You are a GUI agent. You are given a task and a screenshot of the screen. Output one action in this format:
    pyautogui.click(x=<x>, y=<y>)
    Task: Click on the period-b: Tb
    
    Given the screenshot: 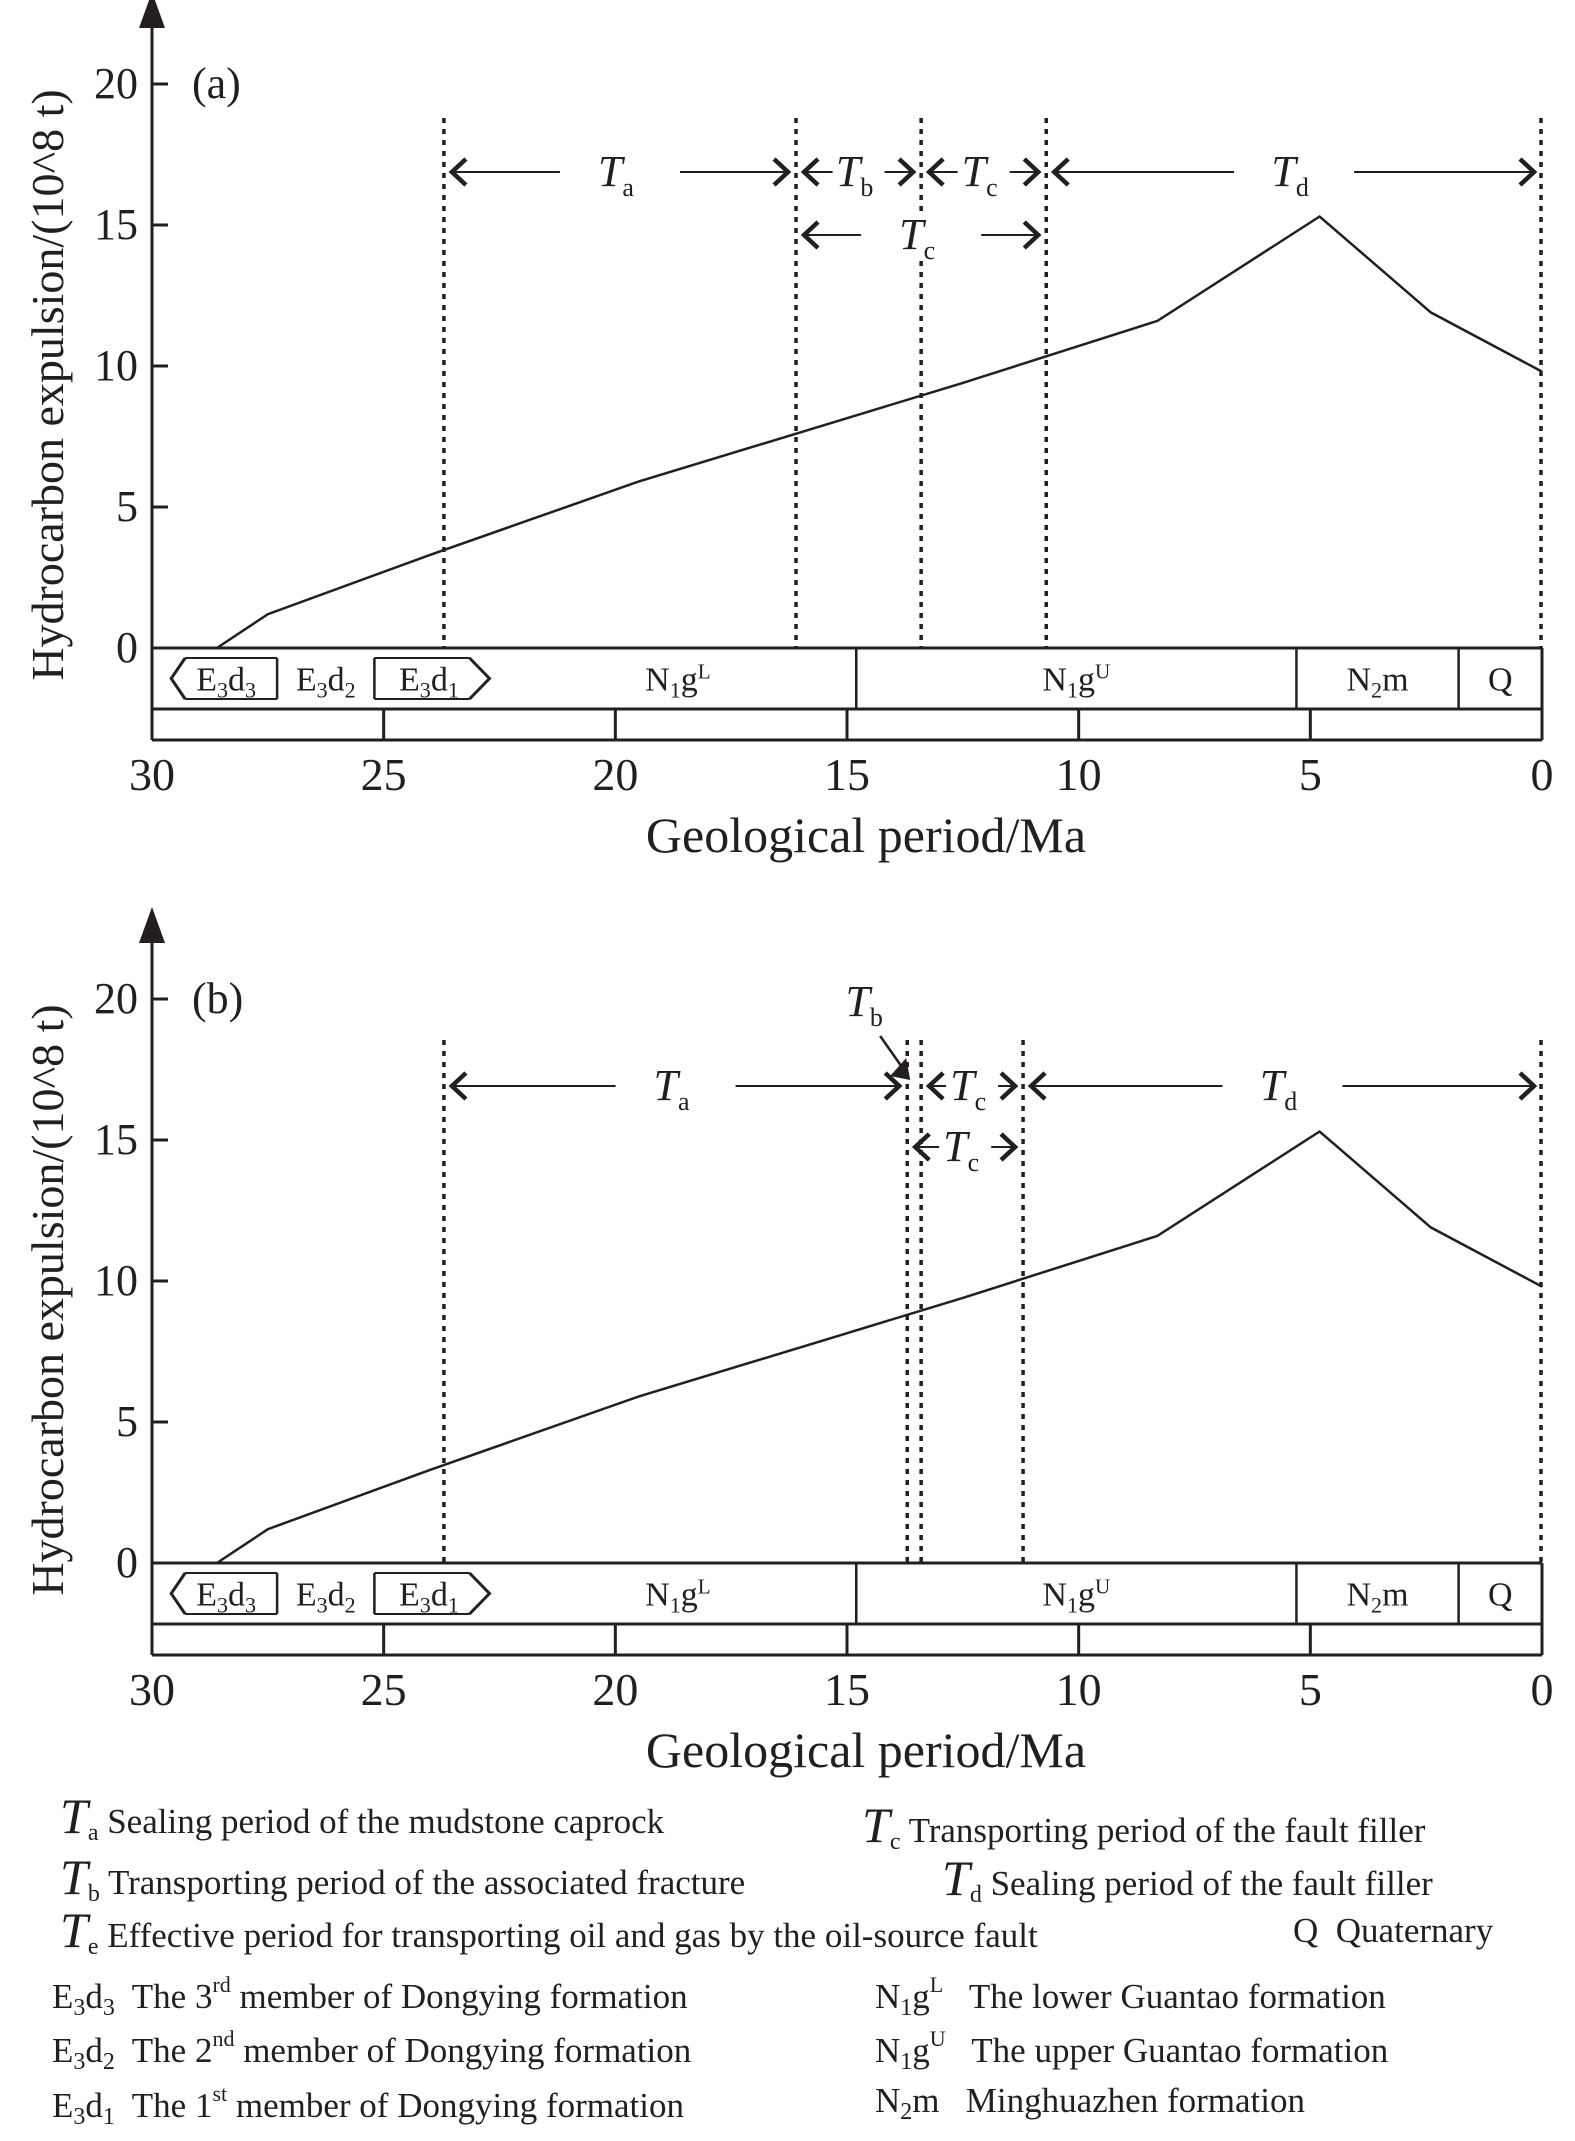 What is the action you would take?
    pyautogui.click(x=858, y=174)
    